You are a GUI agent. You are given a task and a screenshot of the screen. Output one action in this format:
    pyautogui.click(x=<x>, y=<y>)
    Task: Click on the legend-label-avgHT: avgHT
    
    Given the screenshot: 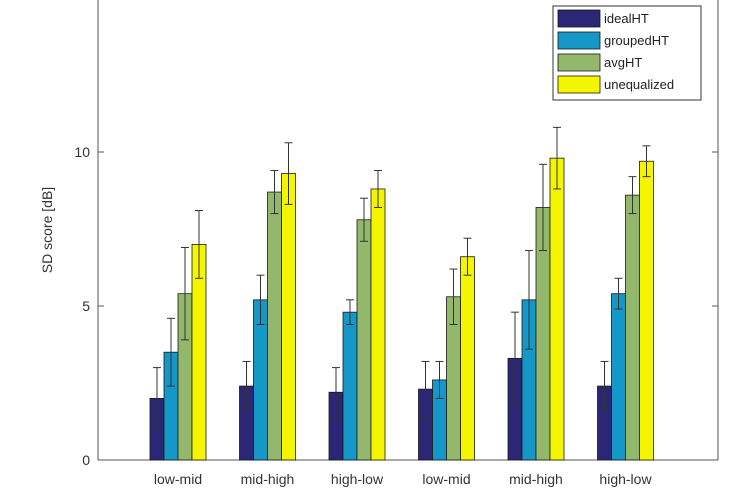 What is the action you would take?
    pyautogui.click(x=623, y=62)
    